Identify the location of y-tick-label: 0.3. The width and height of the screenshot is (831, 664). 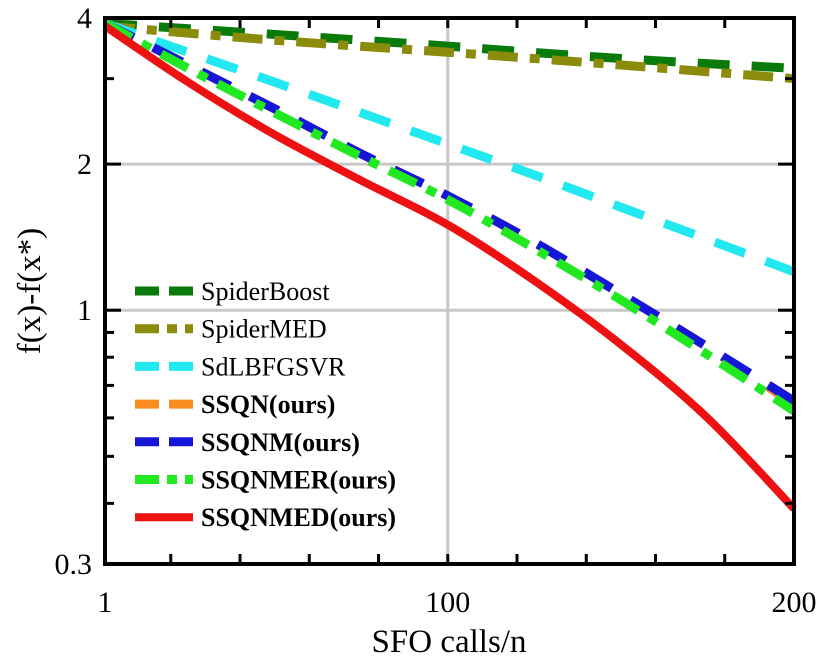
(74, 564).